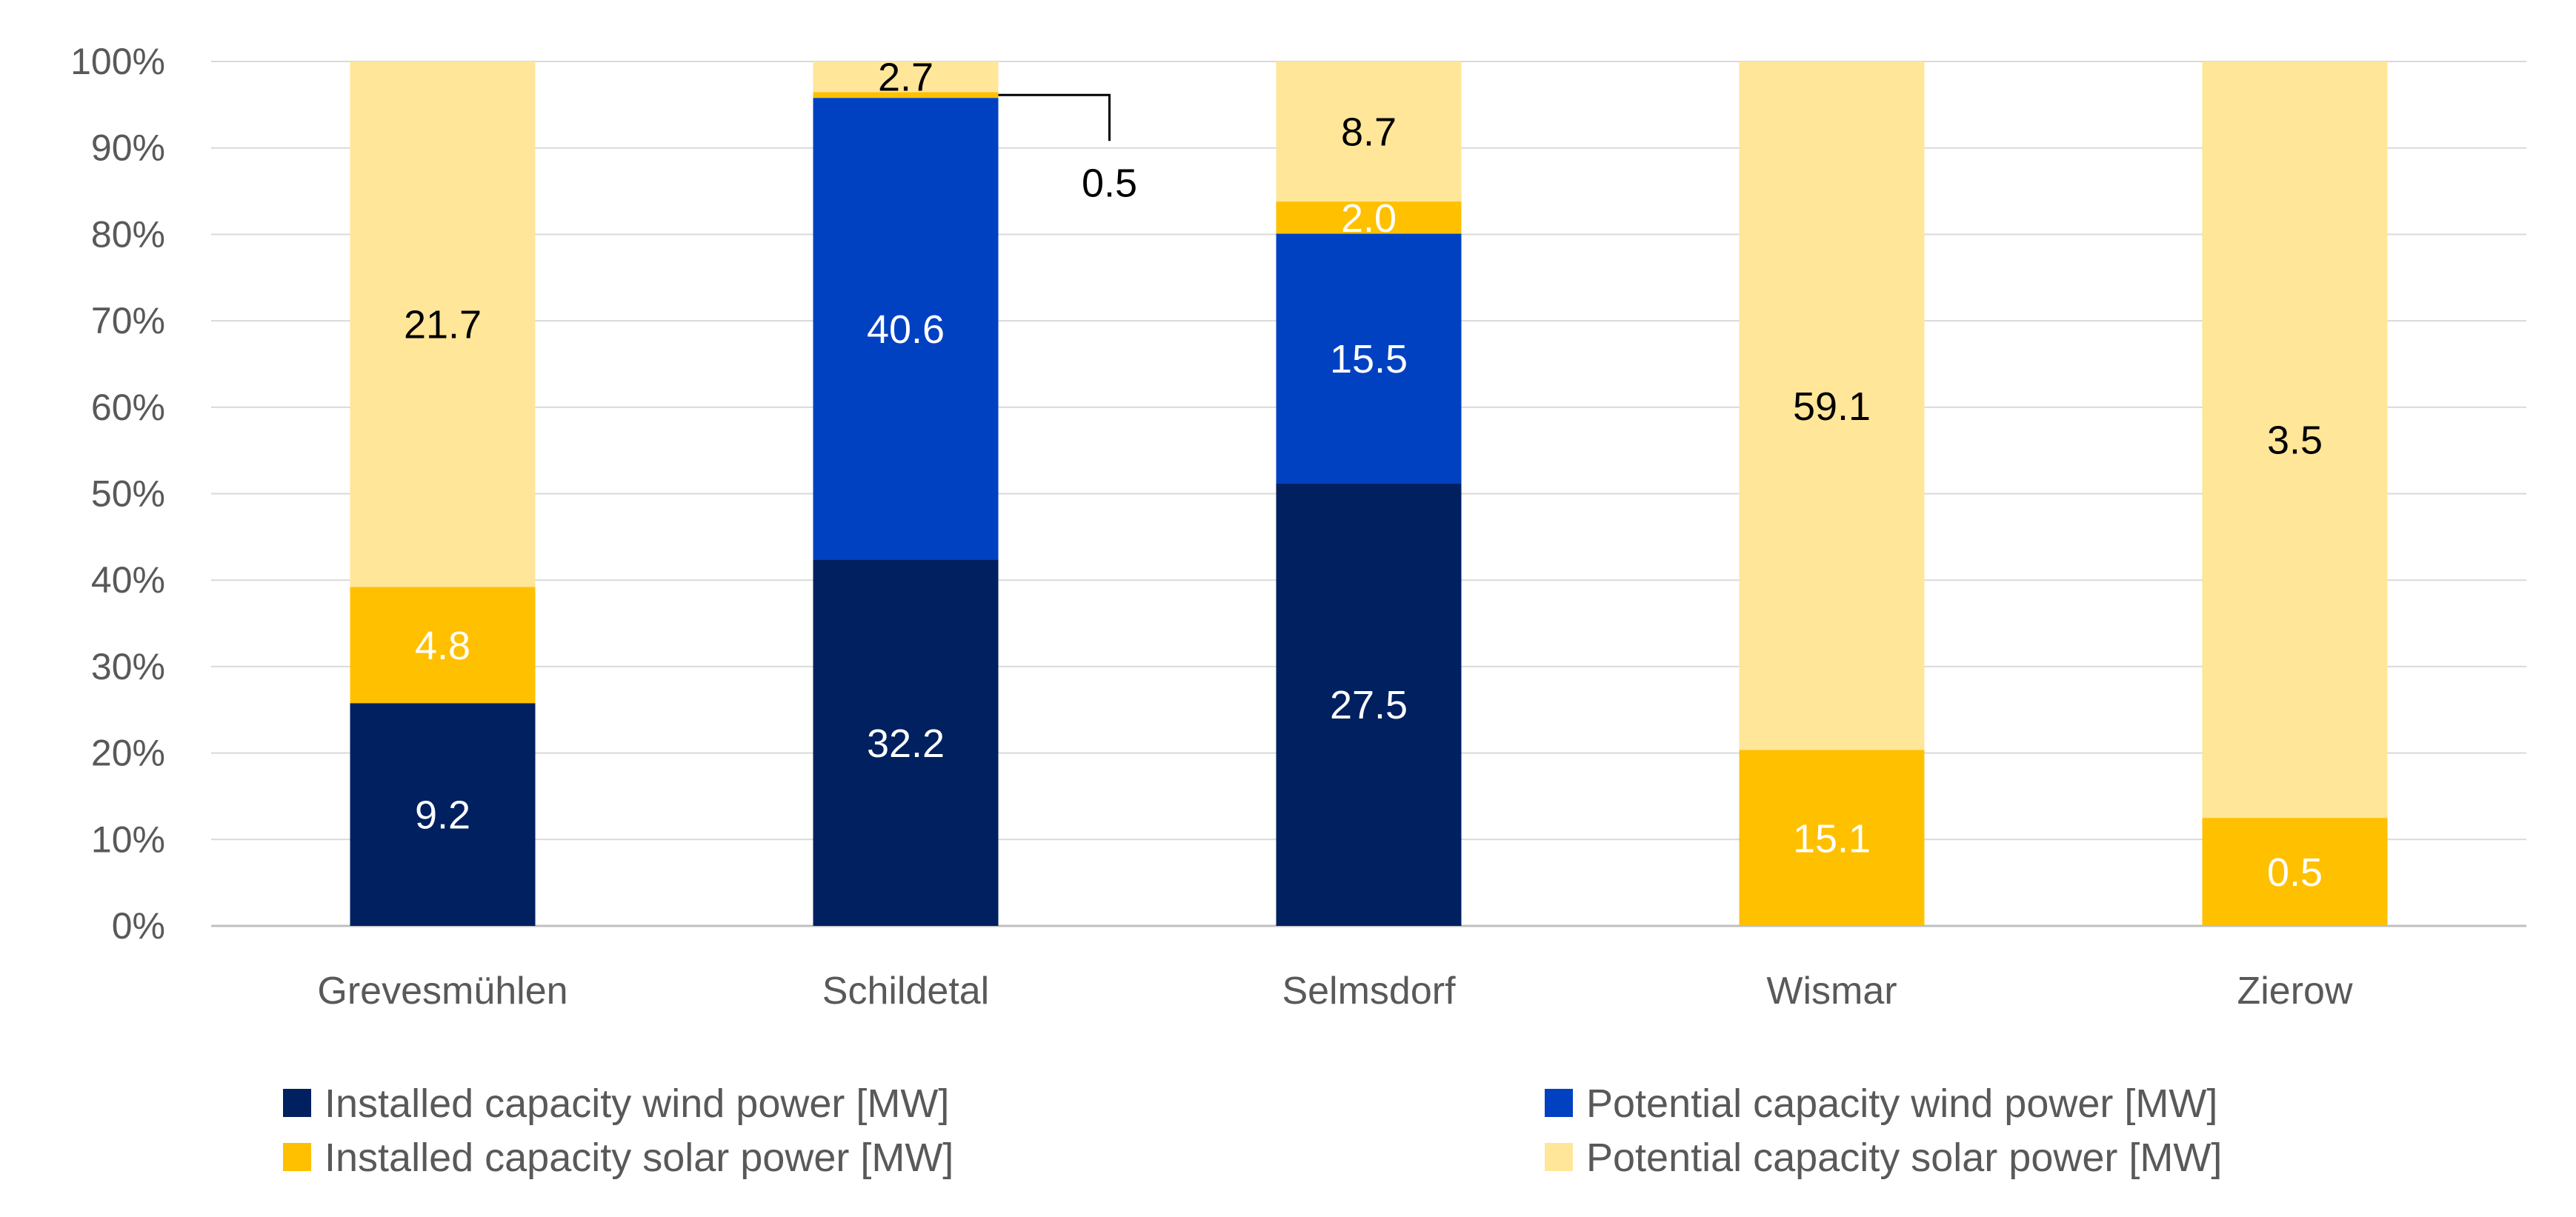 The image size is (2576, 1217). I want to click on data-label: 2.7, so click(905, 78).